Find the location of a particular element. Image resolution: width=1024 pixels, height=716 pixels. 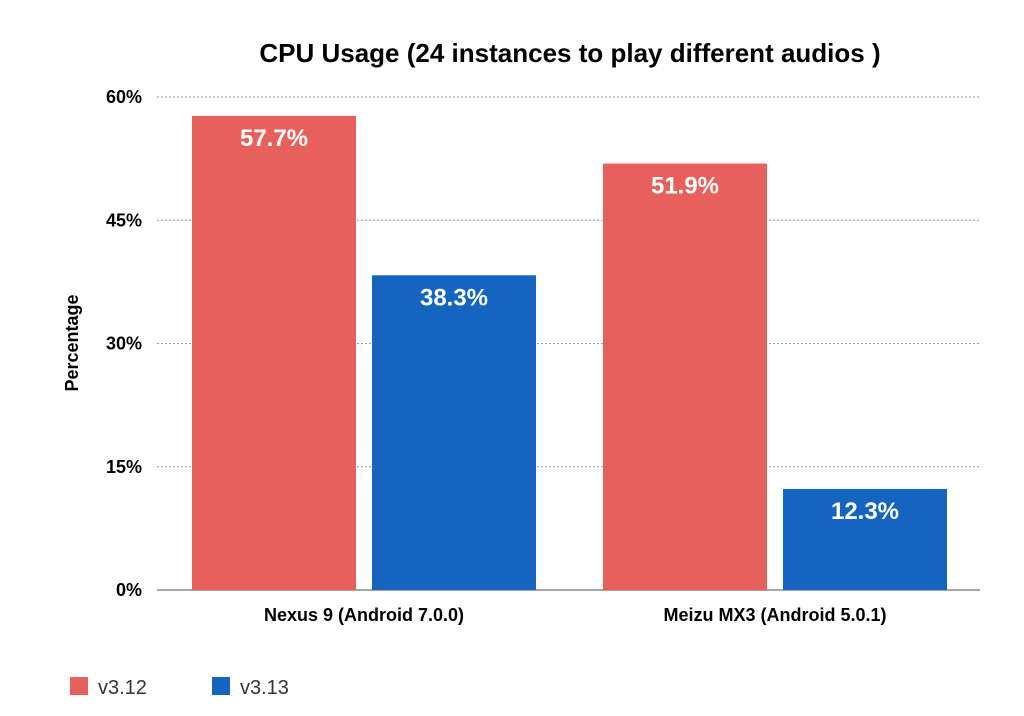

legend-label: v3.13 is located at coordinates (264, 688).